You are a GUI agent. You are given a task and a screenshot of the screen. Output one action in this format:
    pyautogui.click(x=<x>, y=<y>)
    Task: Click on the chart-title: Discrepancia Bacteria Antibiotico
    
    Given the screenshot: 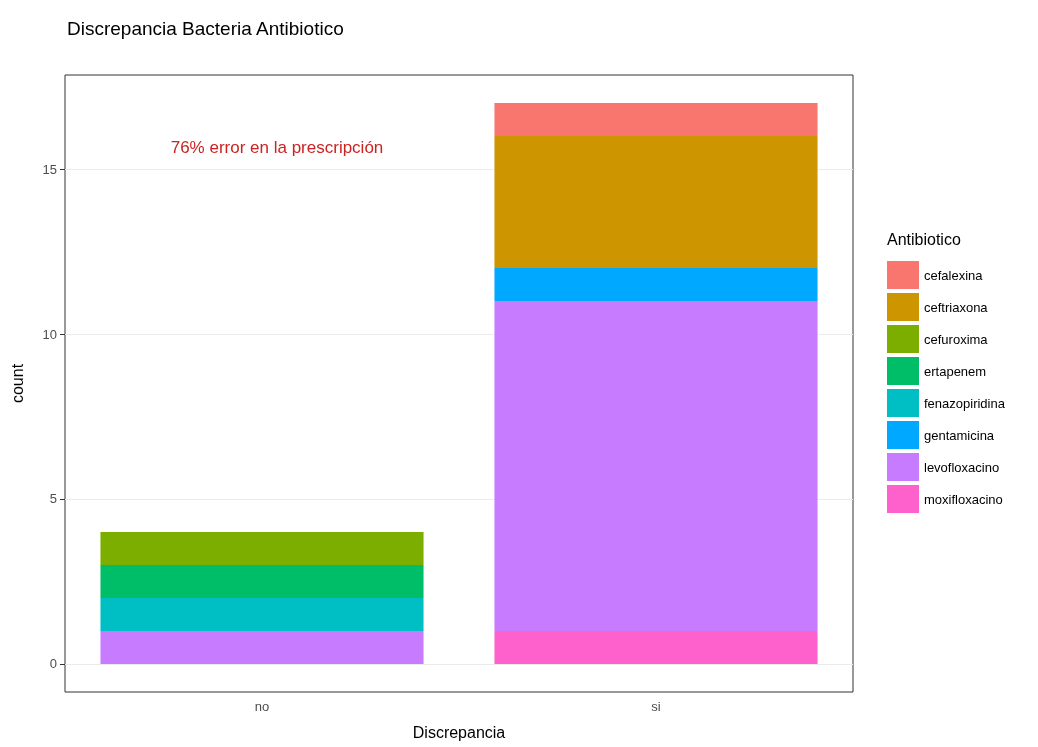 What is the action you would take?
    pyautogui.click(x=205, y=28)
    